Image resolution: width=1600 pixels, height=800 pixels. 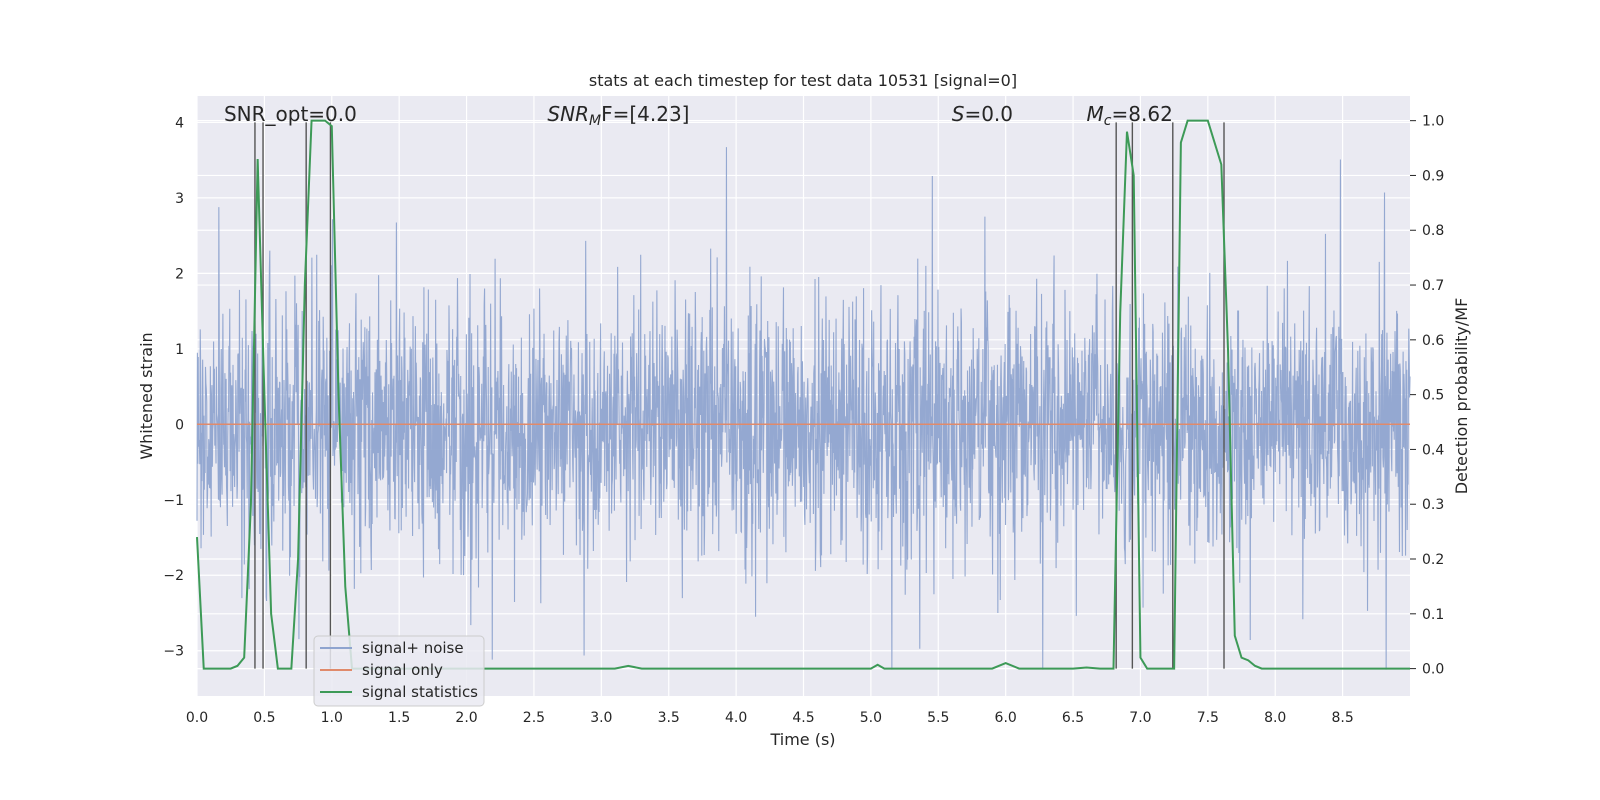 I want to click on annotation-snr-opt: SNR_opt=0.0, so click(x=290, y=114).